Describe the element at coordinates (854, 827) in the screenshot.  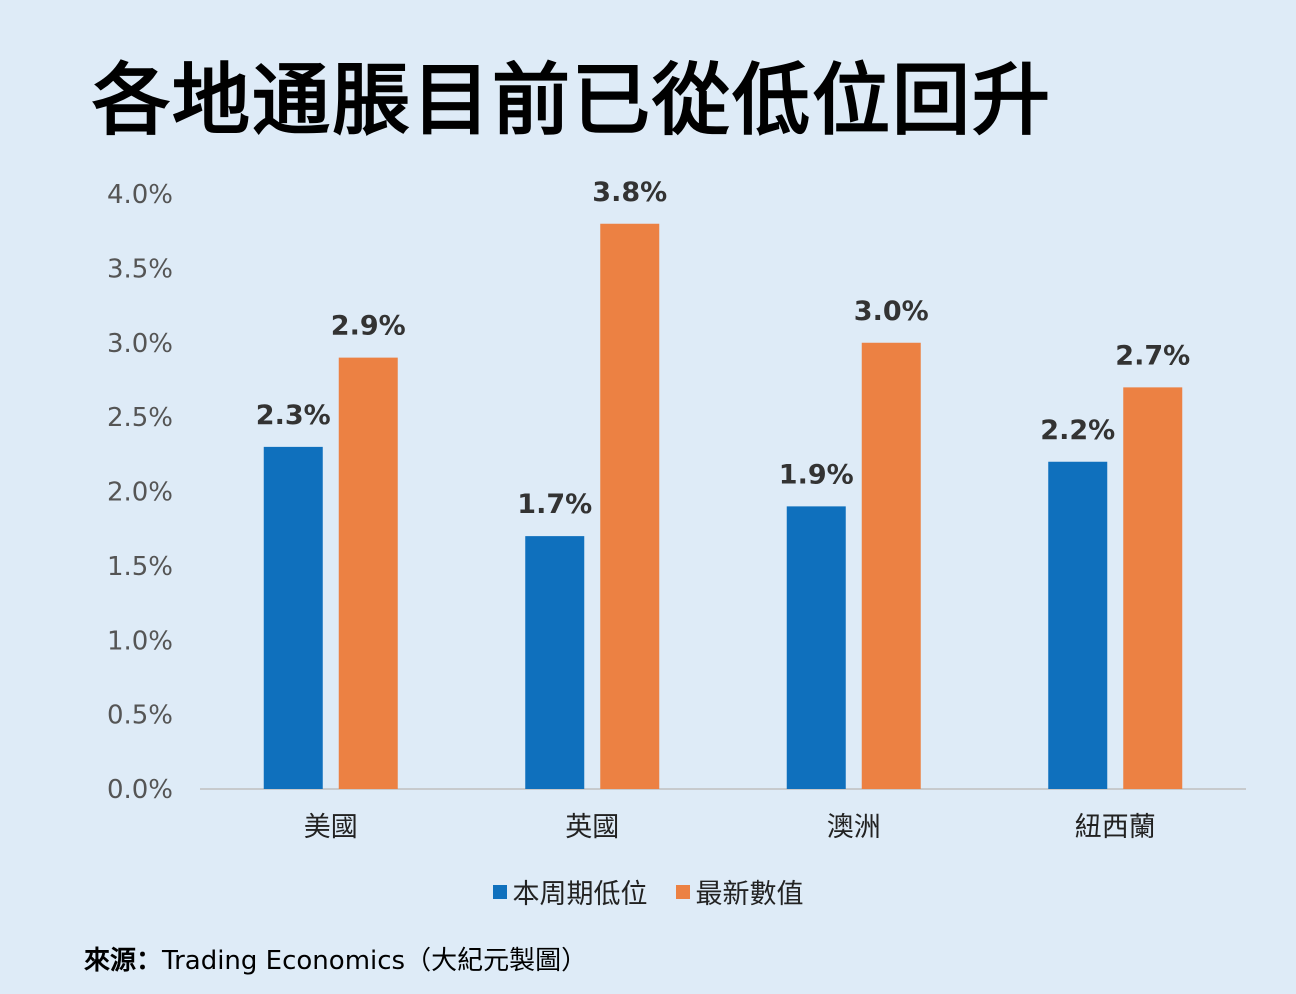
I see `x-category-label: 澳洲` at that location.